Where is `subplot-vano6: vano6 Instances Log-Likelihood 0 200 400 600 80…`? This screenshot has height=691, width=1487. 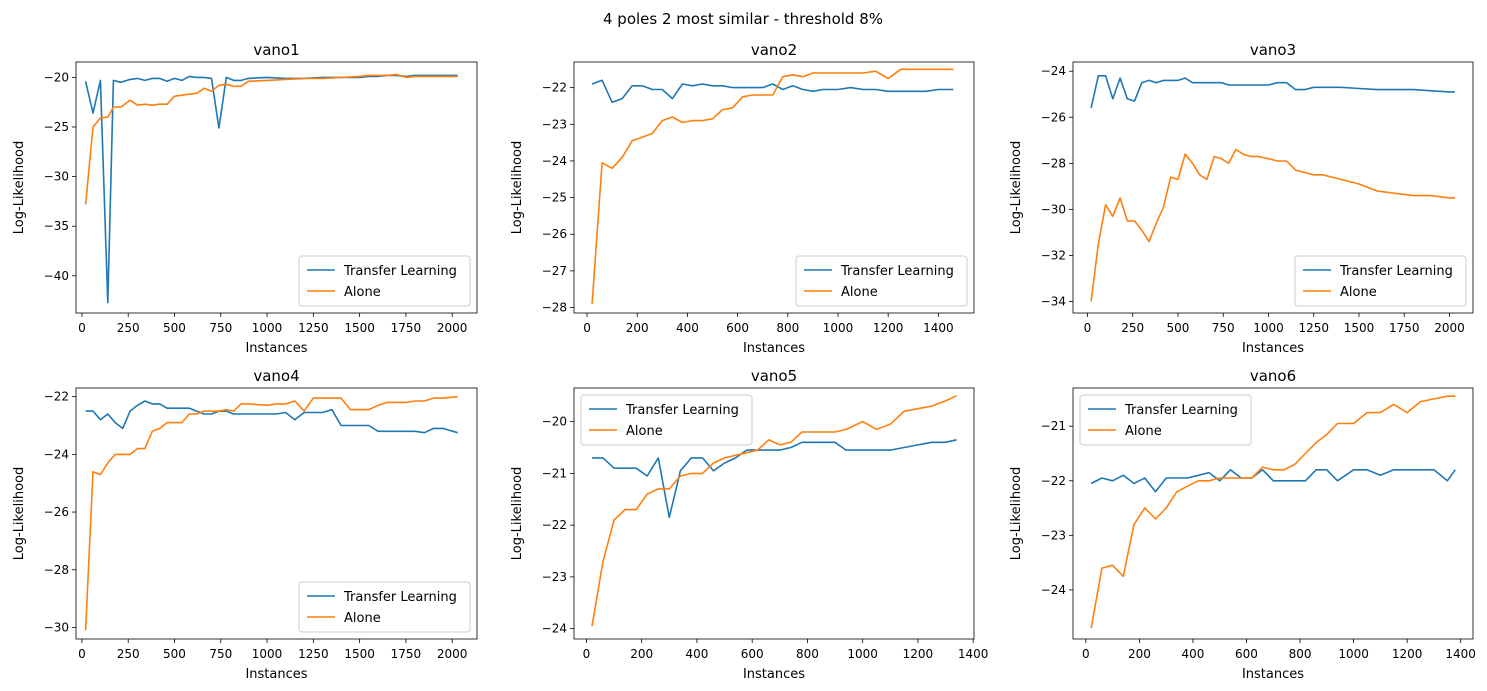
subplot-vano6: vano6 Instances Log-Likelihood 0 200 400 600 80… is located at coordinates (1242, 524).